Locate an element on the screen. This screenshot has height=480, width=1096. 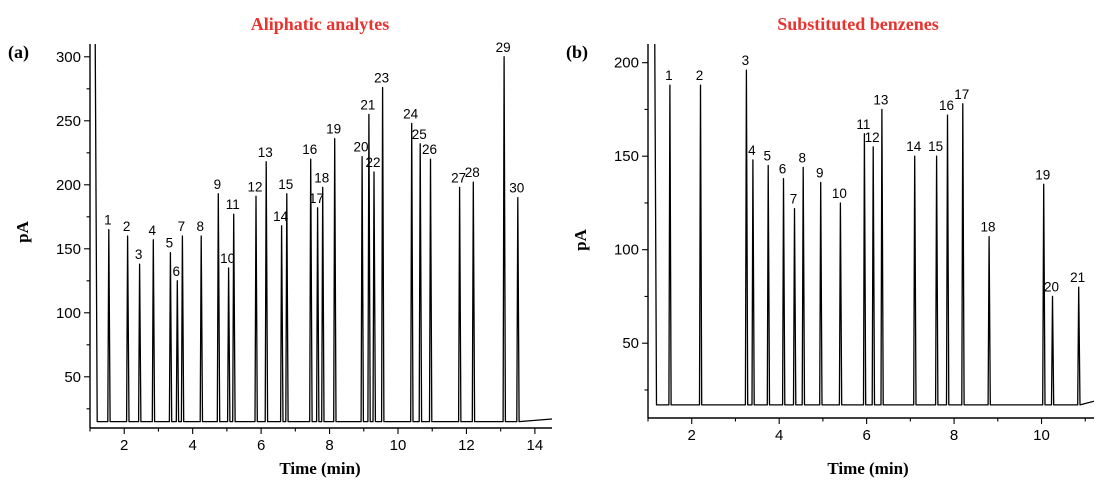
panel-b-peak-label-10: 10 is located at coordinates (839, 193).